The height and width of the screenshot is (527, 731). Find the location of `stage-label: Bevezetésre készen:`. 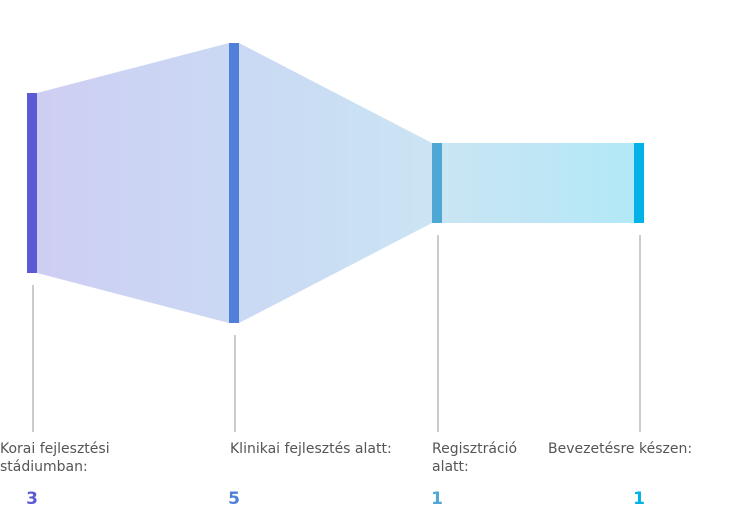

stage-label: Bevezetésre készen: is located at coordinates (620, 449).